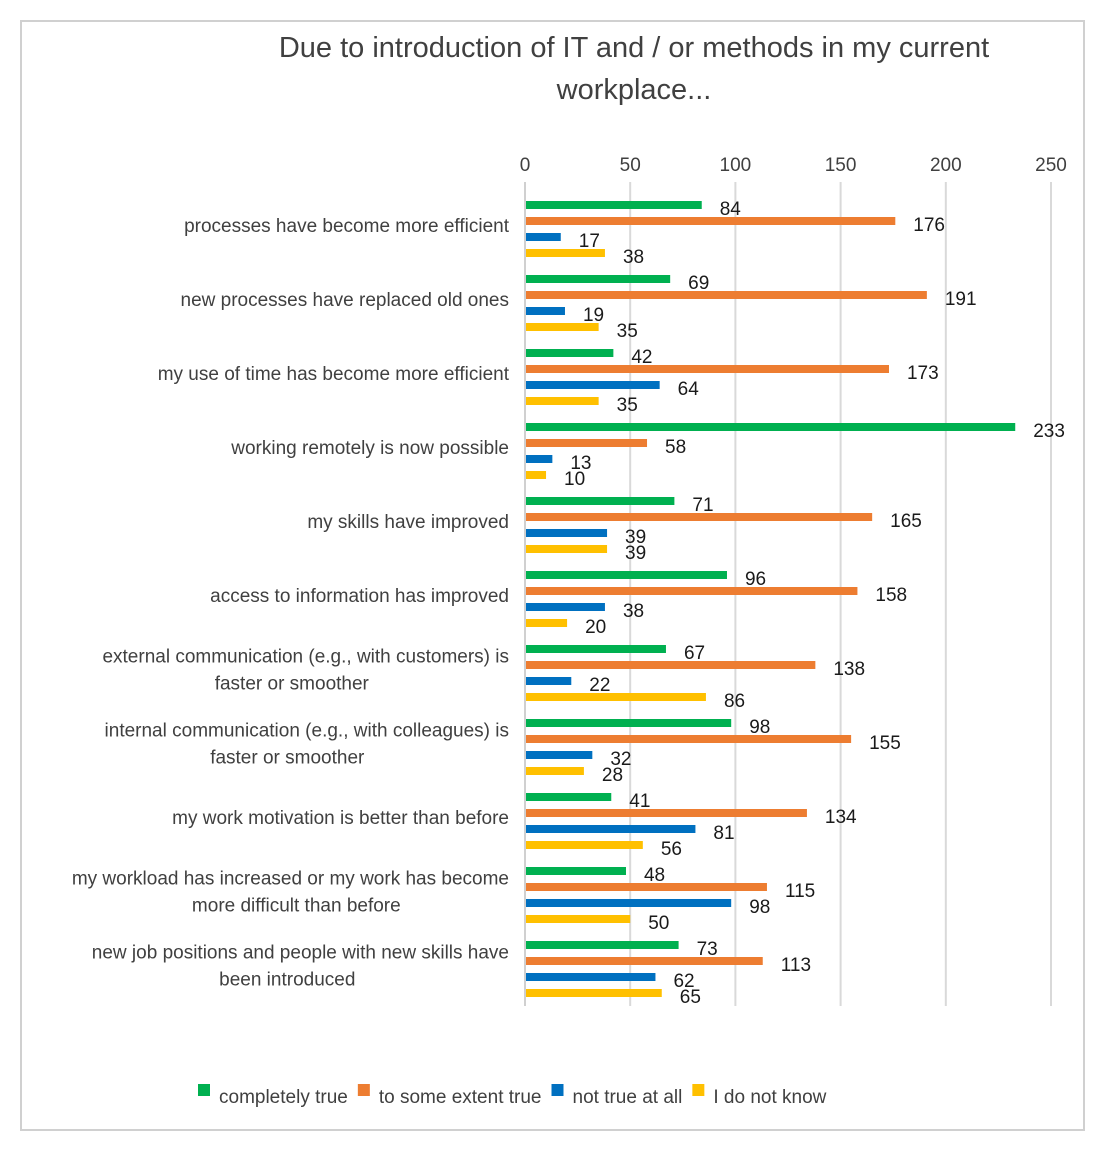 The image size is (1100, 1153). I want to click on category-label: working remotely is now possible, so click(369, 448).